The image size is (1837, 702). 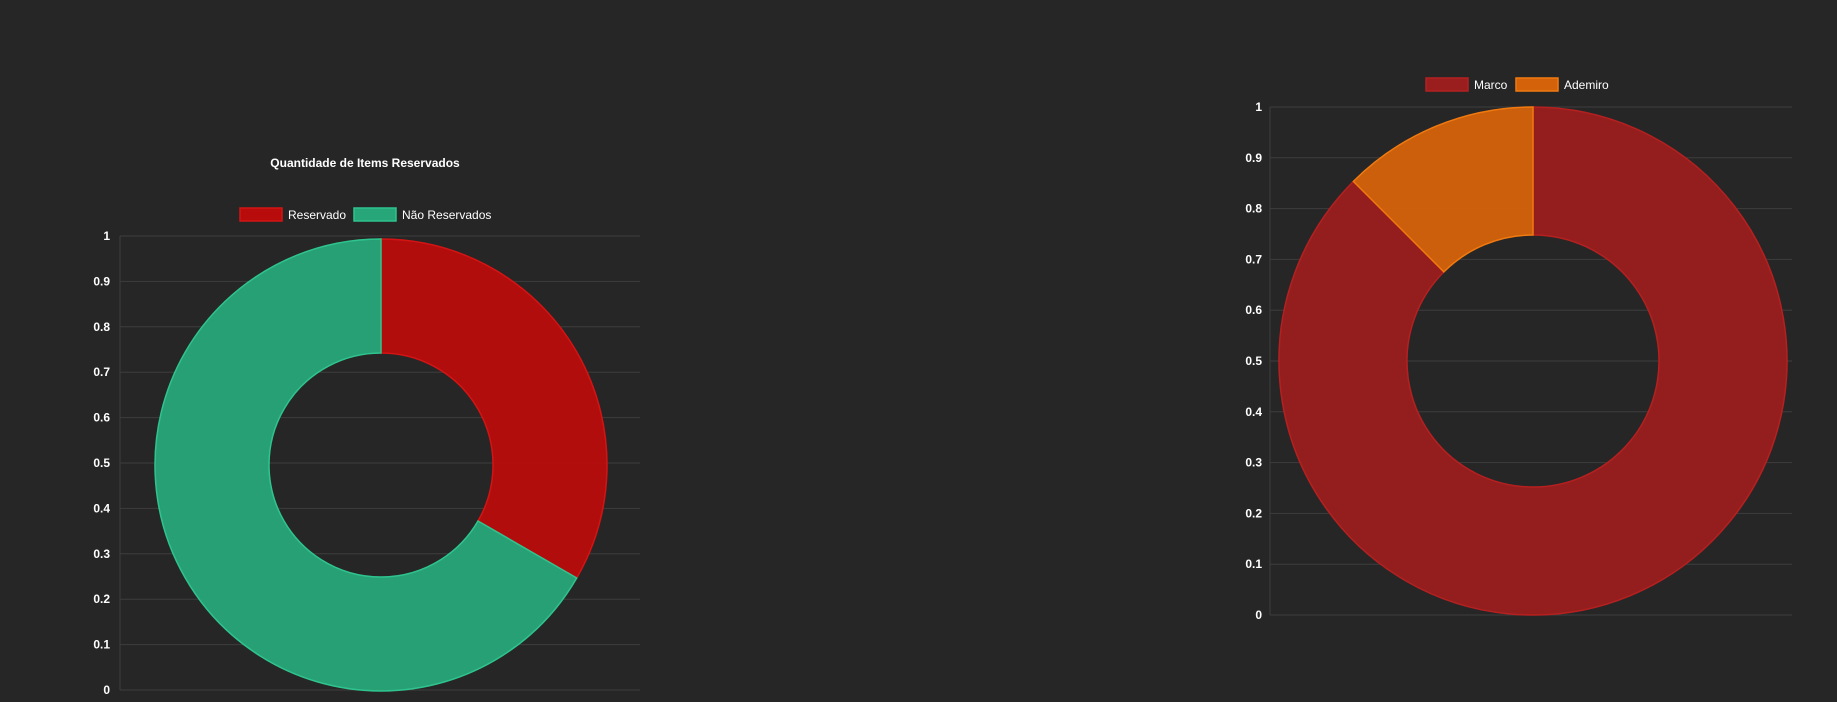 What do you see at coordinates (446, 215) in the screenshot?
I see `legend-label: Não Reservados` at bounding box center [446, 215].